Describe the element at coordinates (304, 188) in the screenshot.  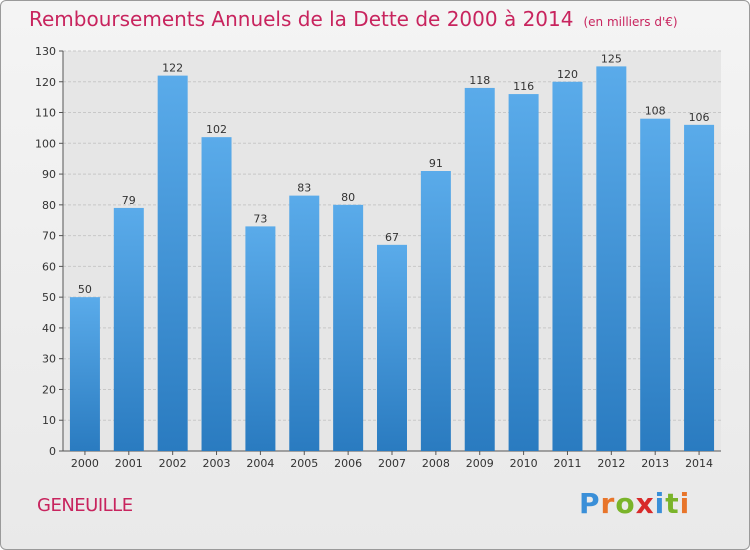
I see `data-label: 83` at that location.